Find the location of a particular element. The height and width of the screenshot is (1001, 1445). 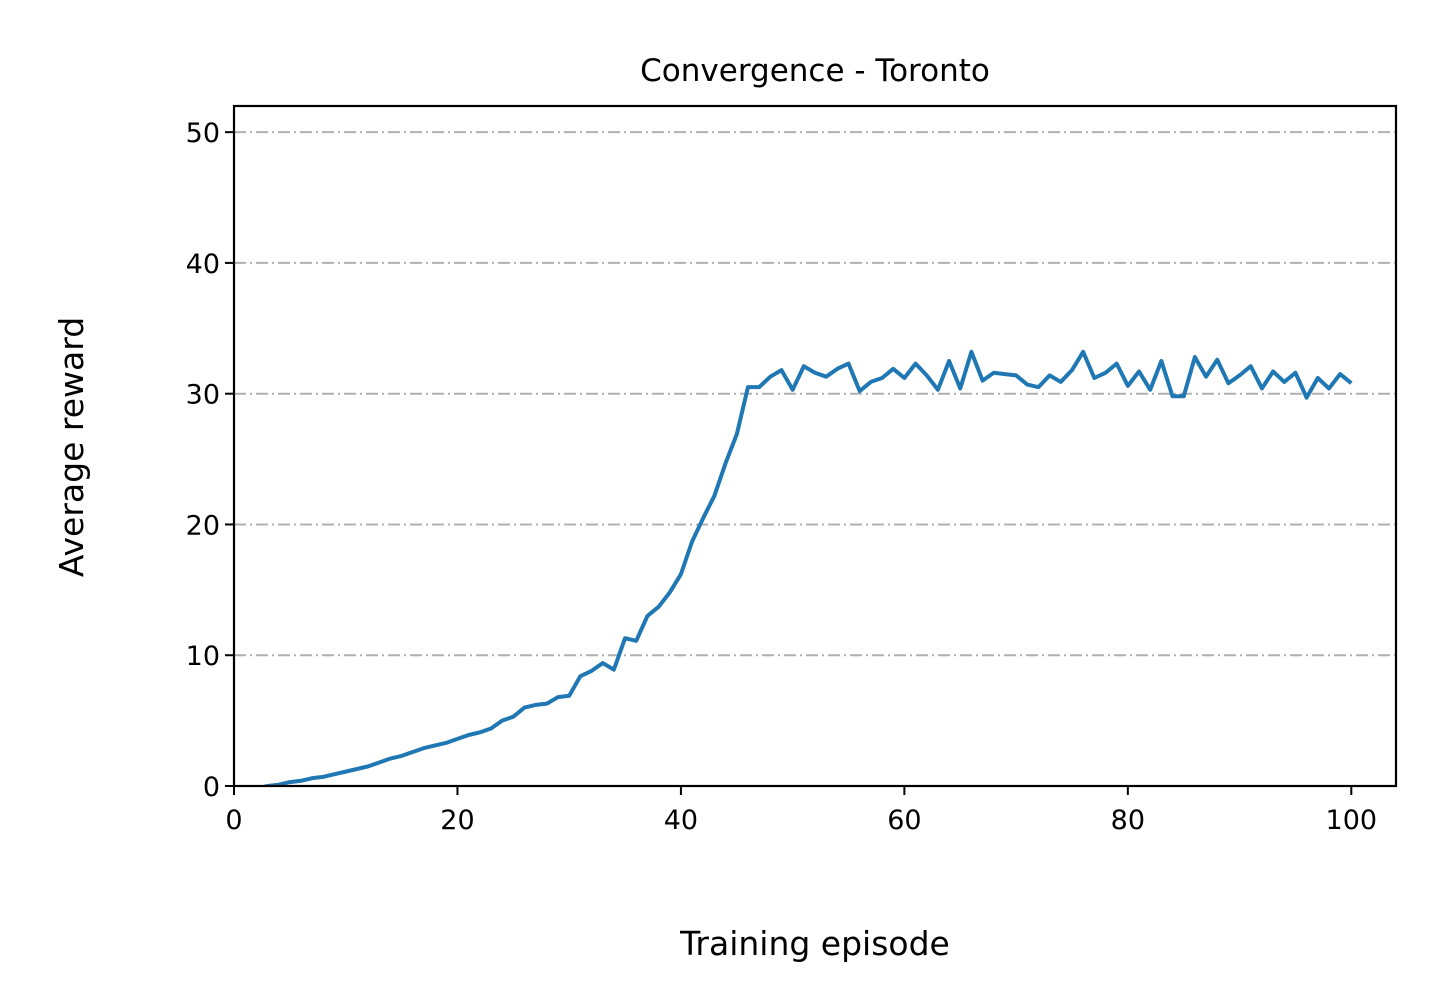

y-axis-label: Average reward is located at coordinates (71, 447).